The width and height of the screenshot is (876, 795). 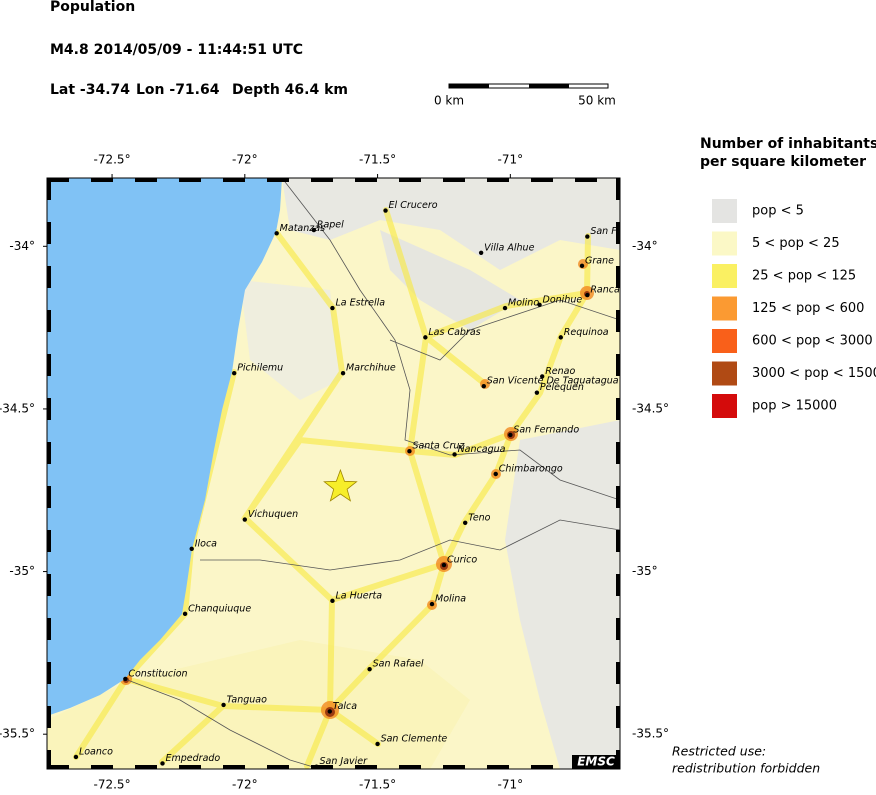 What do you see at coordinates (247, 699) in the screenshot?
I see `city-label: Tanguao` at bounding box center [247, 699].